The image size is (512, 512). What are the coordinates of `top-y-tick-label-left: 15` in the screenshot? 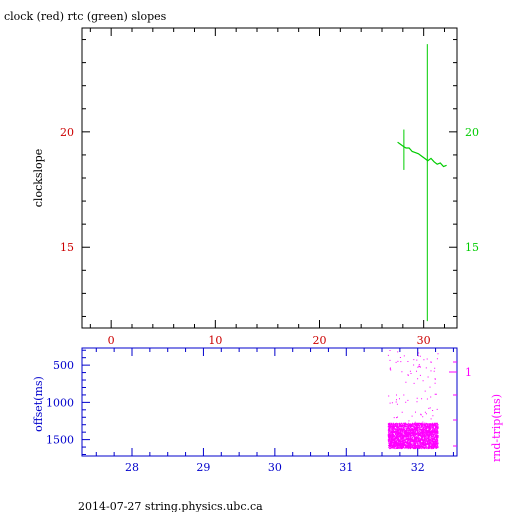 It's located at (67, 247).